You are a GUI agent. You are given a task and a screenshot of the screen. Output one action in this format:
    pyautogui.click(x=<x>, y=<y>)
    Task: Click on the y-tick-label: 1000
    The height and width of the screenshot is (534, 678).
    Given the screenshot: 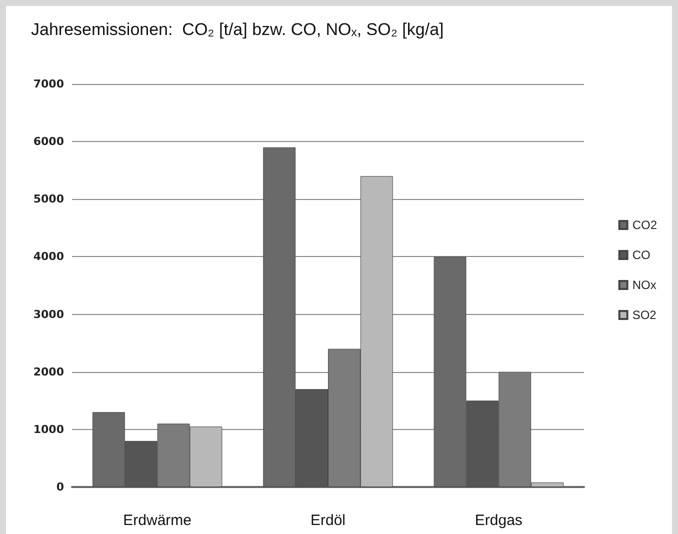 What is the action you would take?
    pyautogui.click(x=48, y=429)
    